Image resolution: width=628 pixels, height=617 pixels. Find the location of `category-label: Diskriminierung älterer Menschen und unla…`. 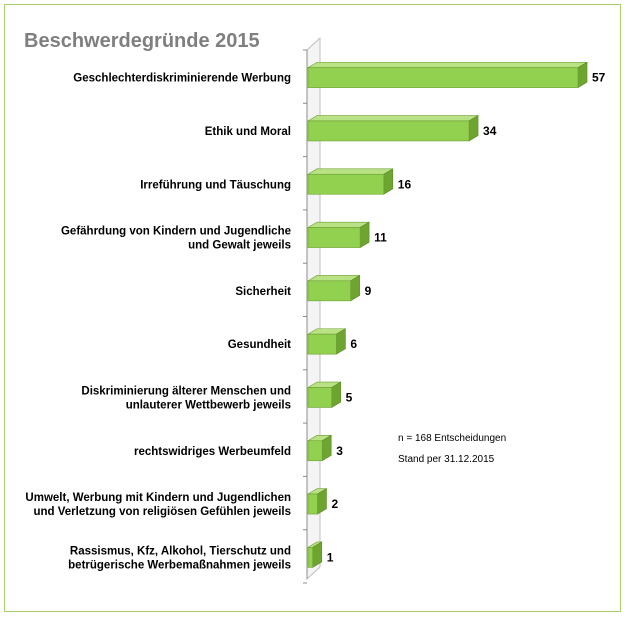

category-label: Diskriminierung älterer Menschen und unla… is located at coordinates (186, 398).